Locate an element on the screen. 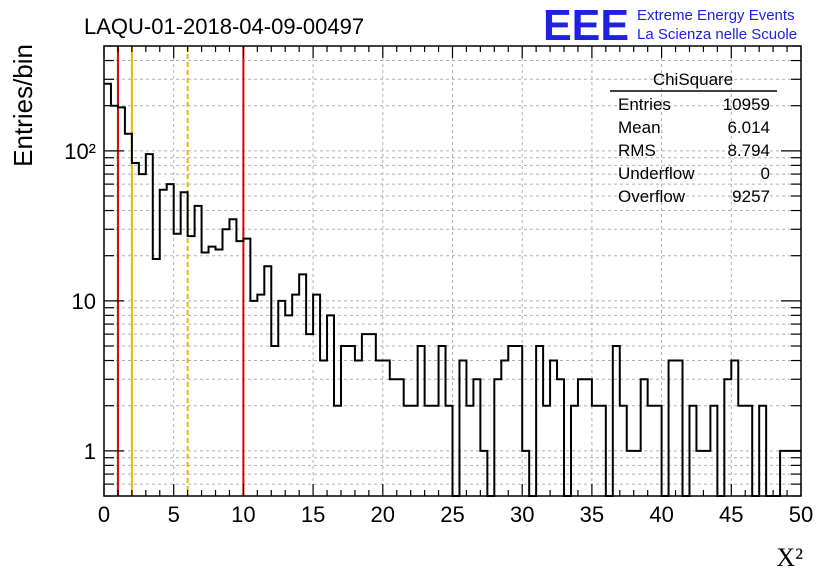  x-tick-label: 25 is located at coordinates (452, 514).